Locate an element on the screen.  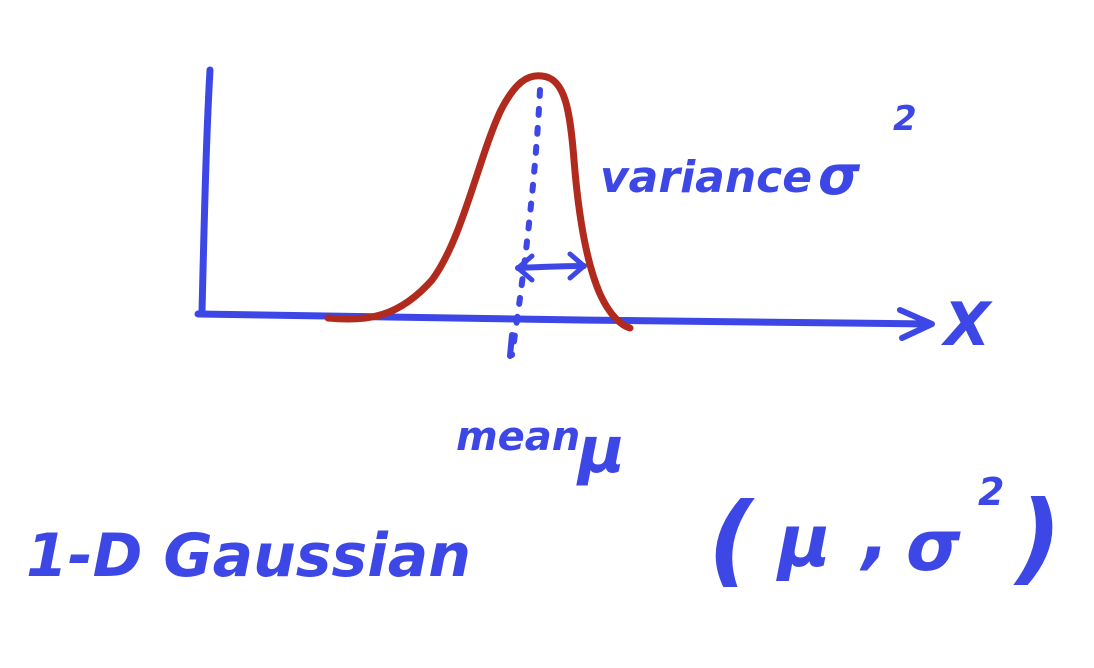
variance-label: variance is located at coordinates (706, 177).